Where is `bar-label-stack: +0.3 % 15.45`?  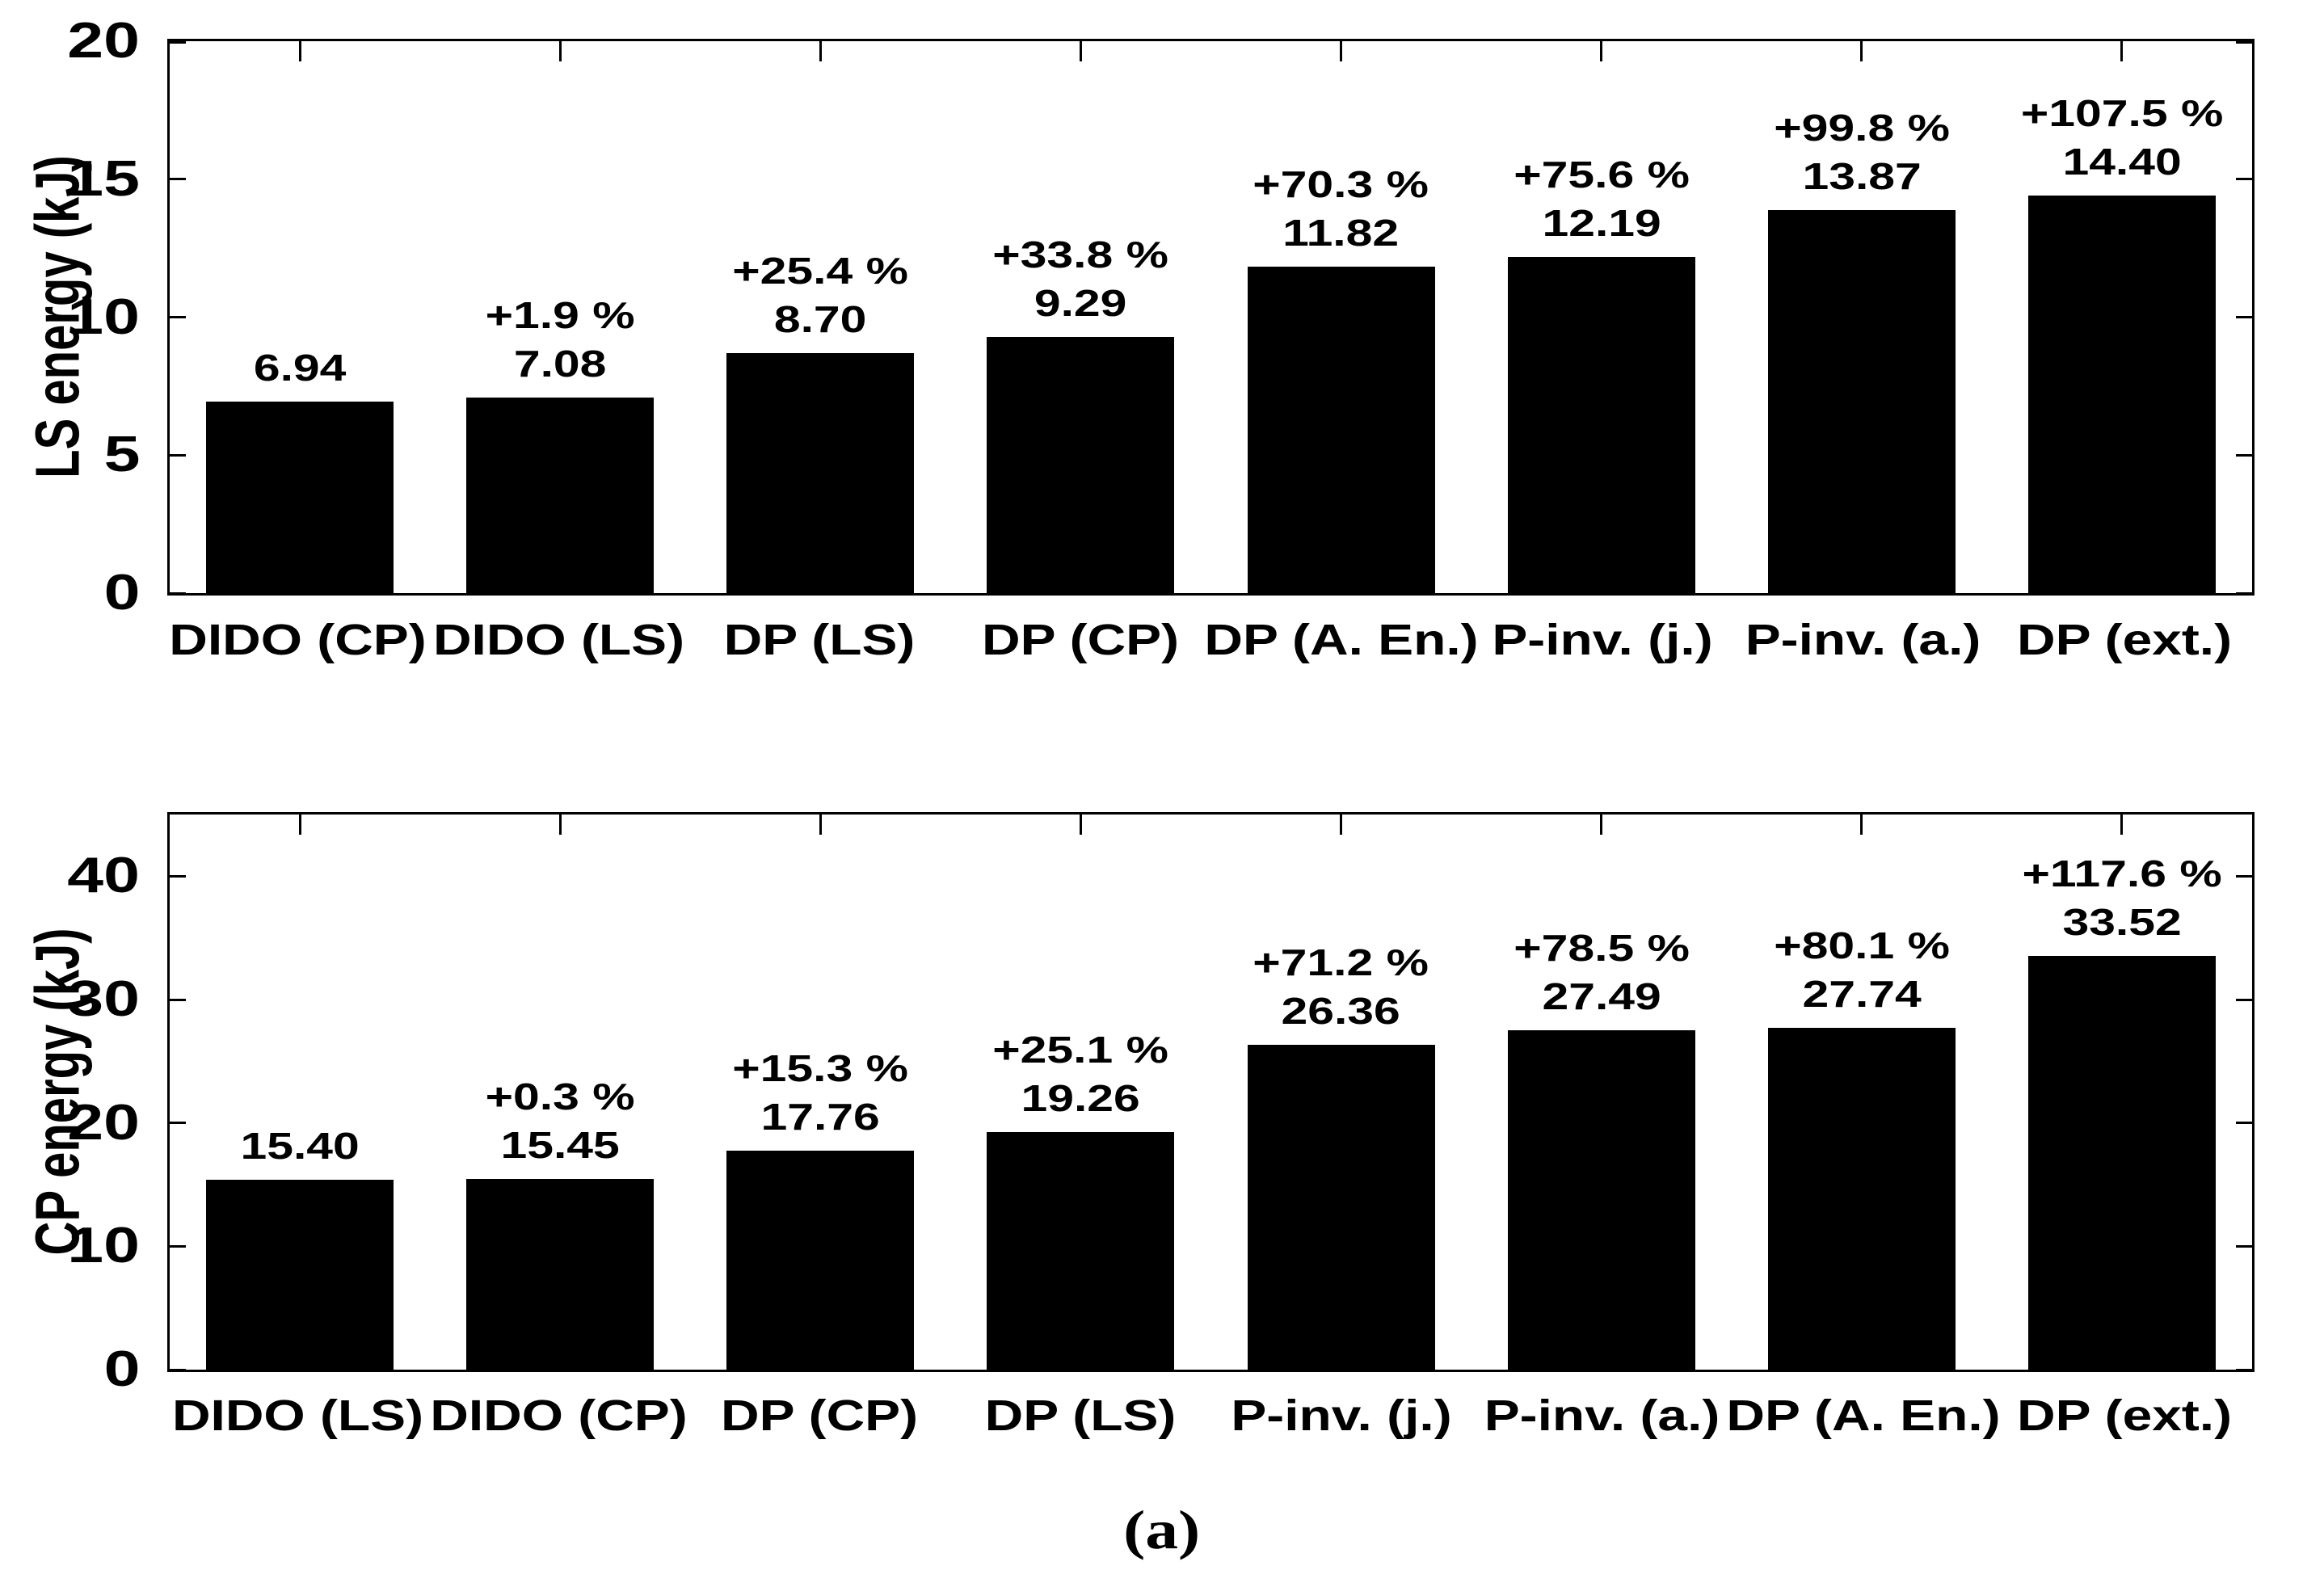
bar-label-stack: +0.3 % 15.45 is located at coordinates (560, 1120).